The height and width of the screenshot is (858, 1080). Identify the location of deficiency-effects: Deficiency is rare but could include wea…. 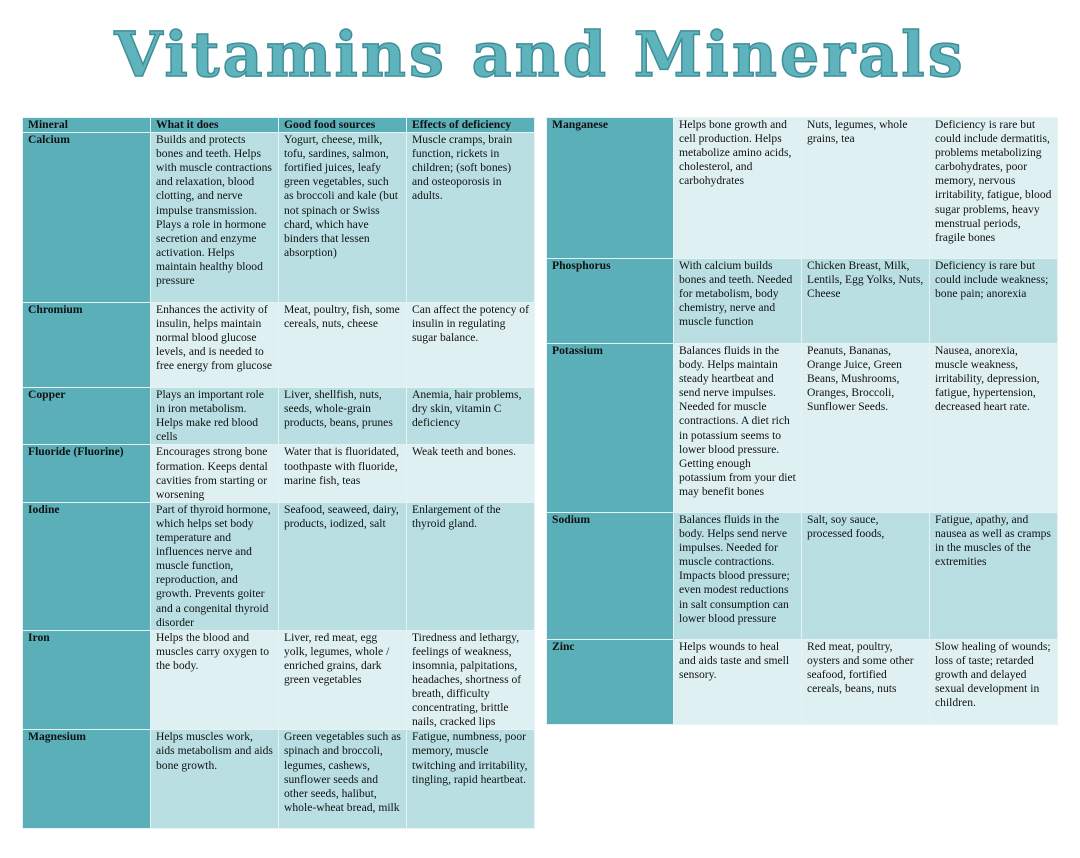
(993, 301).